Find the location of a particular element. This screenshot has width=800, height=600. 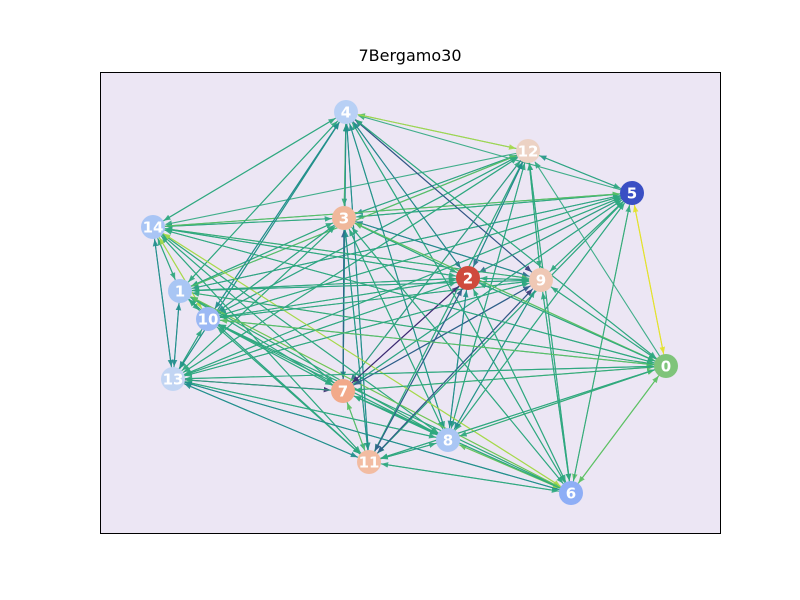

node-label-11: 11 is located at coordinates (369, 463).